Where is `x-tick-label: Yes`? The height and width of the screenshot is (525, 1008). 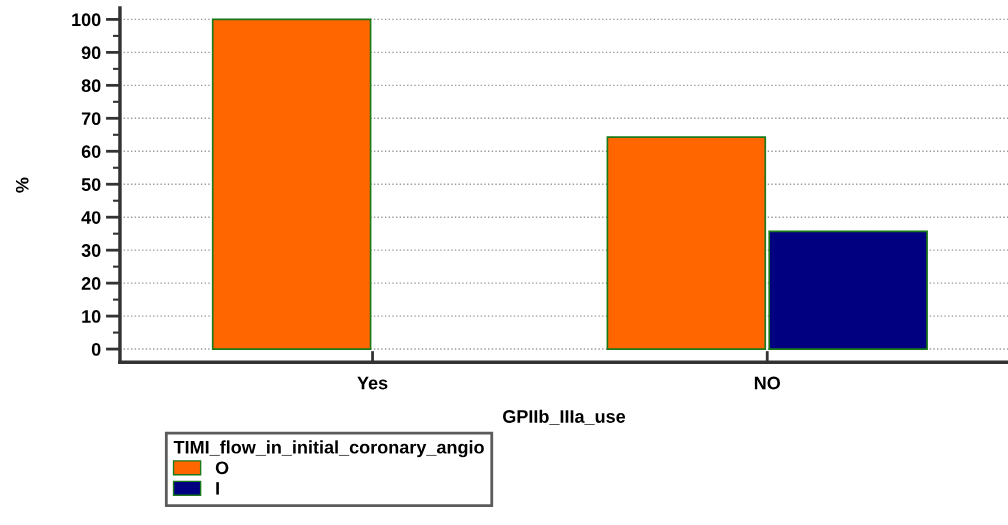 x-tick-label: Yes is located at coordinates (372, 383).